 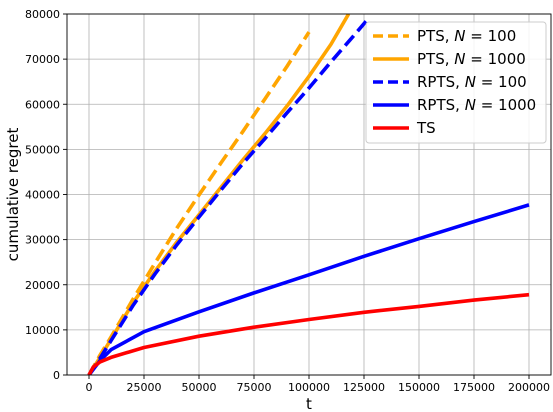 I want to click on y-axis-label: cumulative regret, so click(x=13, y=195).